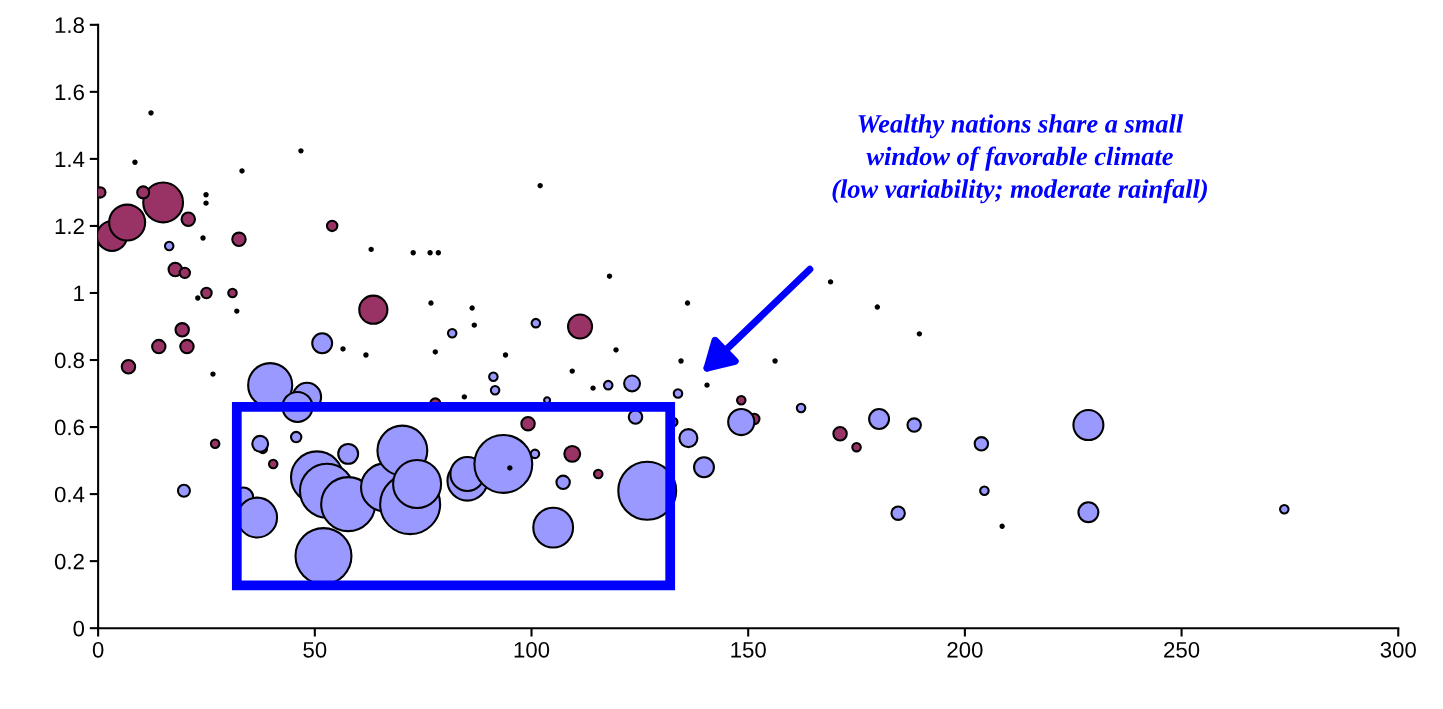 The width and height of the screenshot is (1443, 709). Describe the element at coordinates (69, 226) in the screenshot. I see `y-tick-label: 1.2` at that location.